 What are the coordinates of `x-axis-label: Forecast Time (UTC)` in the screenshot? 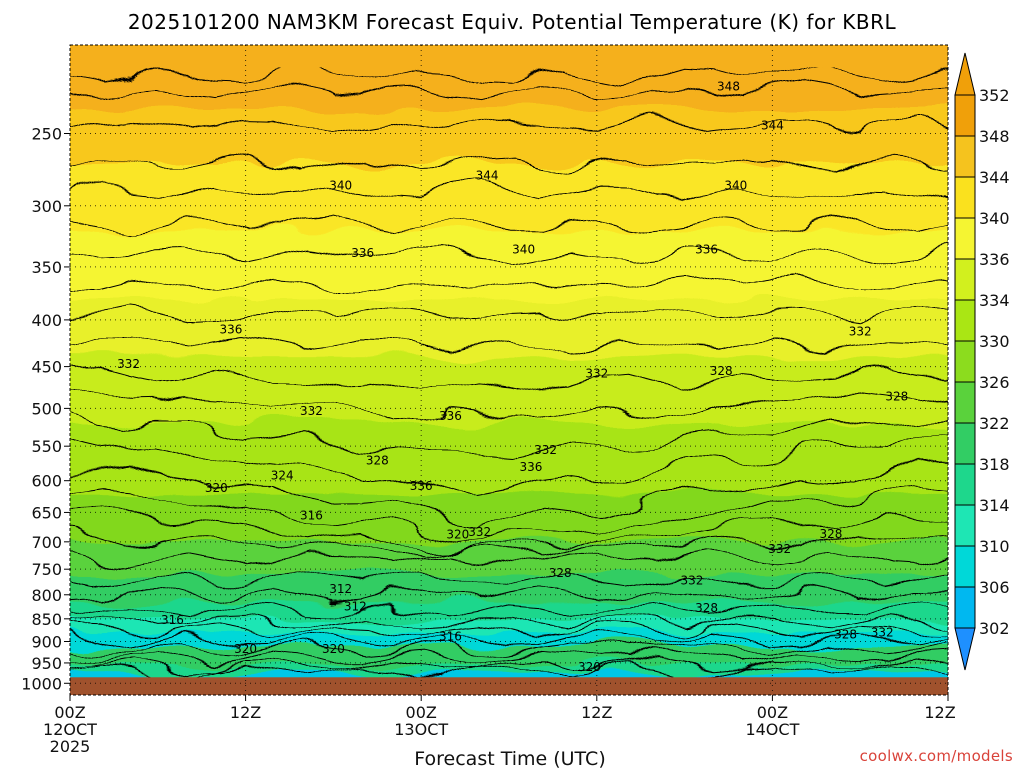 It's located at (509, 758).